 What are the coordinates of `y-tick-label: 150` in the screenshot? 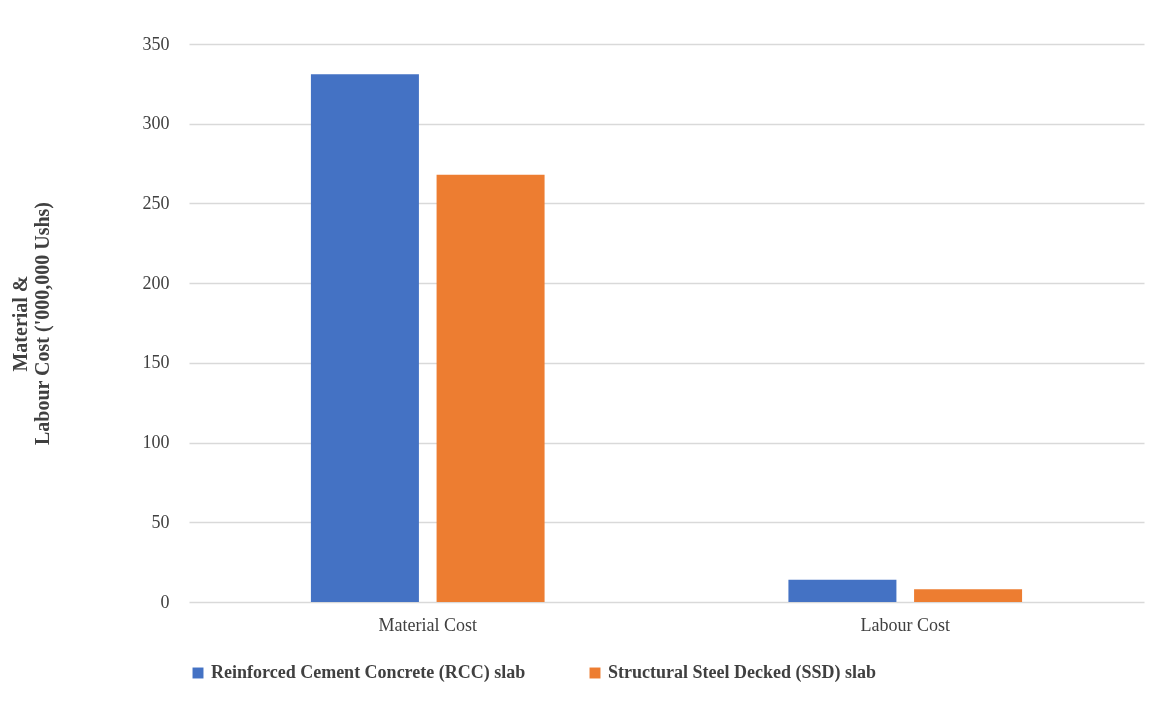 It's located at (156, 362).